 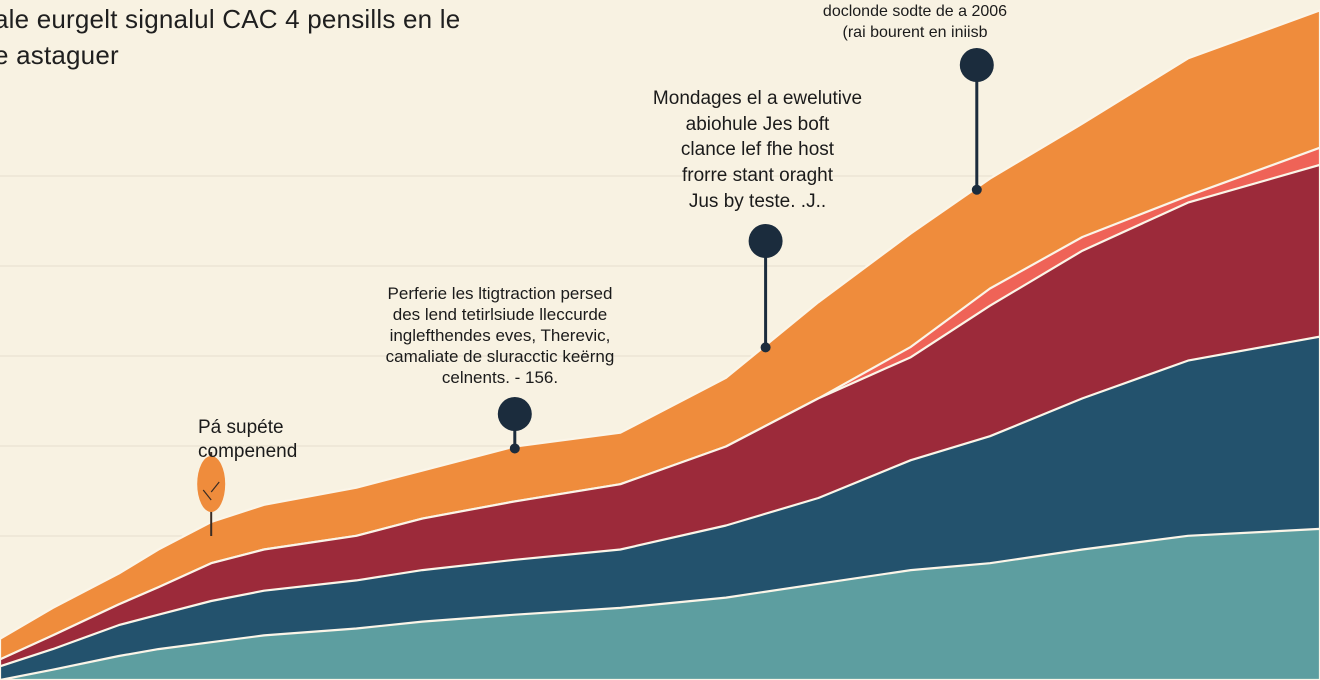 What do you see at coordinates (500, 293) in the screenshot?
I see `annotation-a2-line: Perferie les ltigtraction persed` at bounding box center [500, 293].